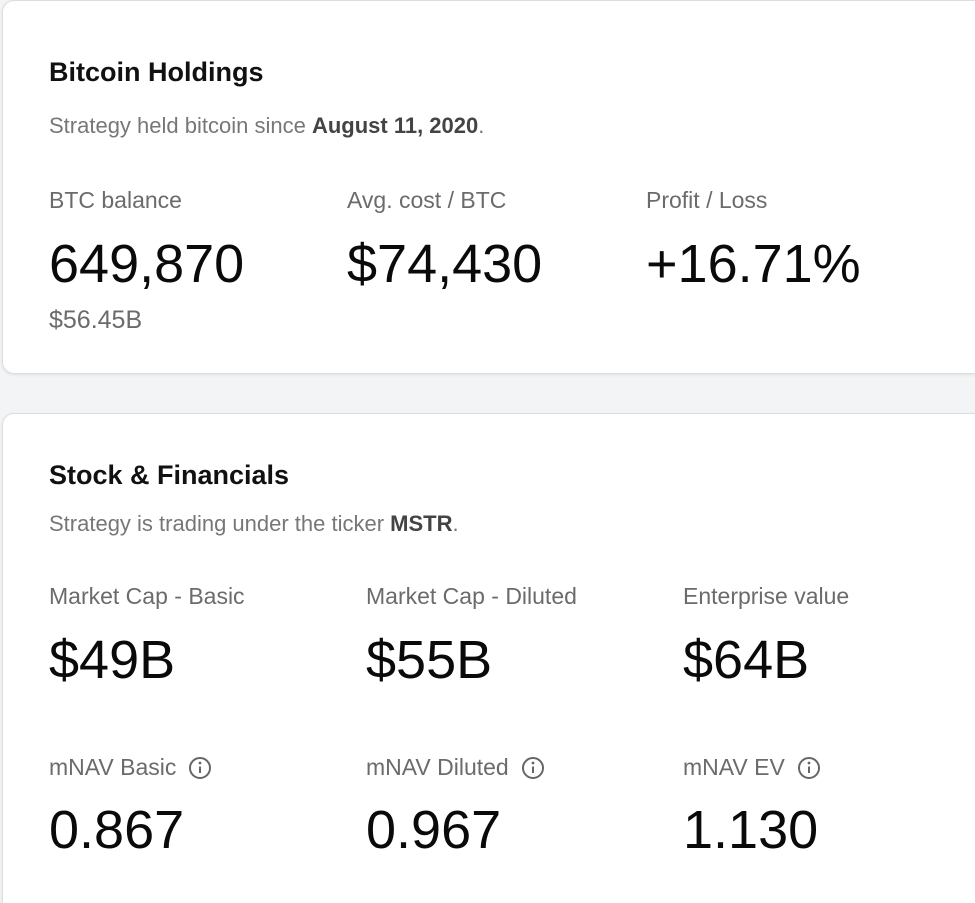 This screenshot has height=903, width=975. What do you see at coordinates (707, 200) in the screenshot?
I see `metric-label: Profit / Loss` at bounding box center [707, 200].